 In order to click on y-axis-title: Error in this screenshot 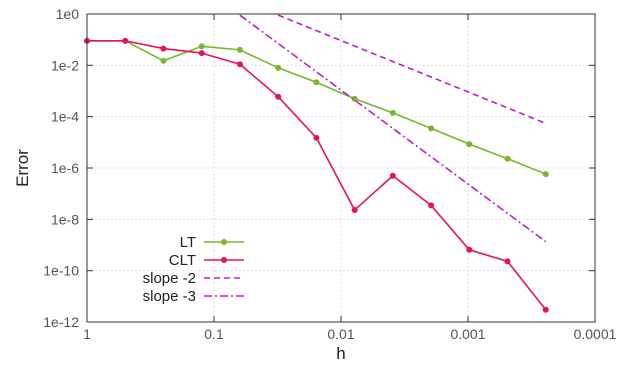, I will do `click(22, 168)`.